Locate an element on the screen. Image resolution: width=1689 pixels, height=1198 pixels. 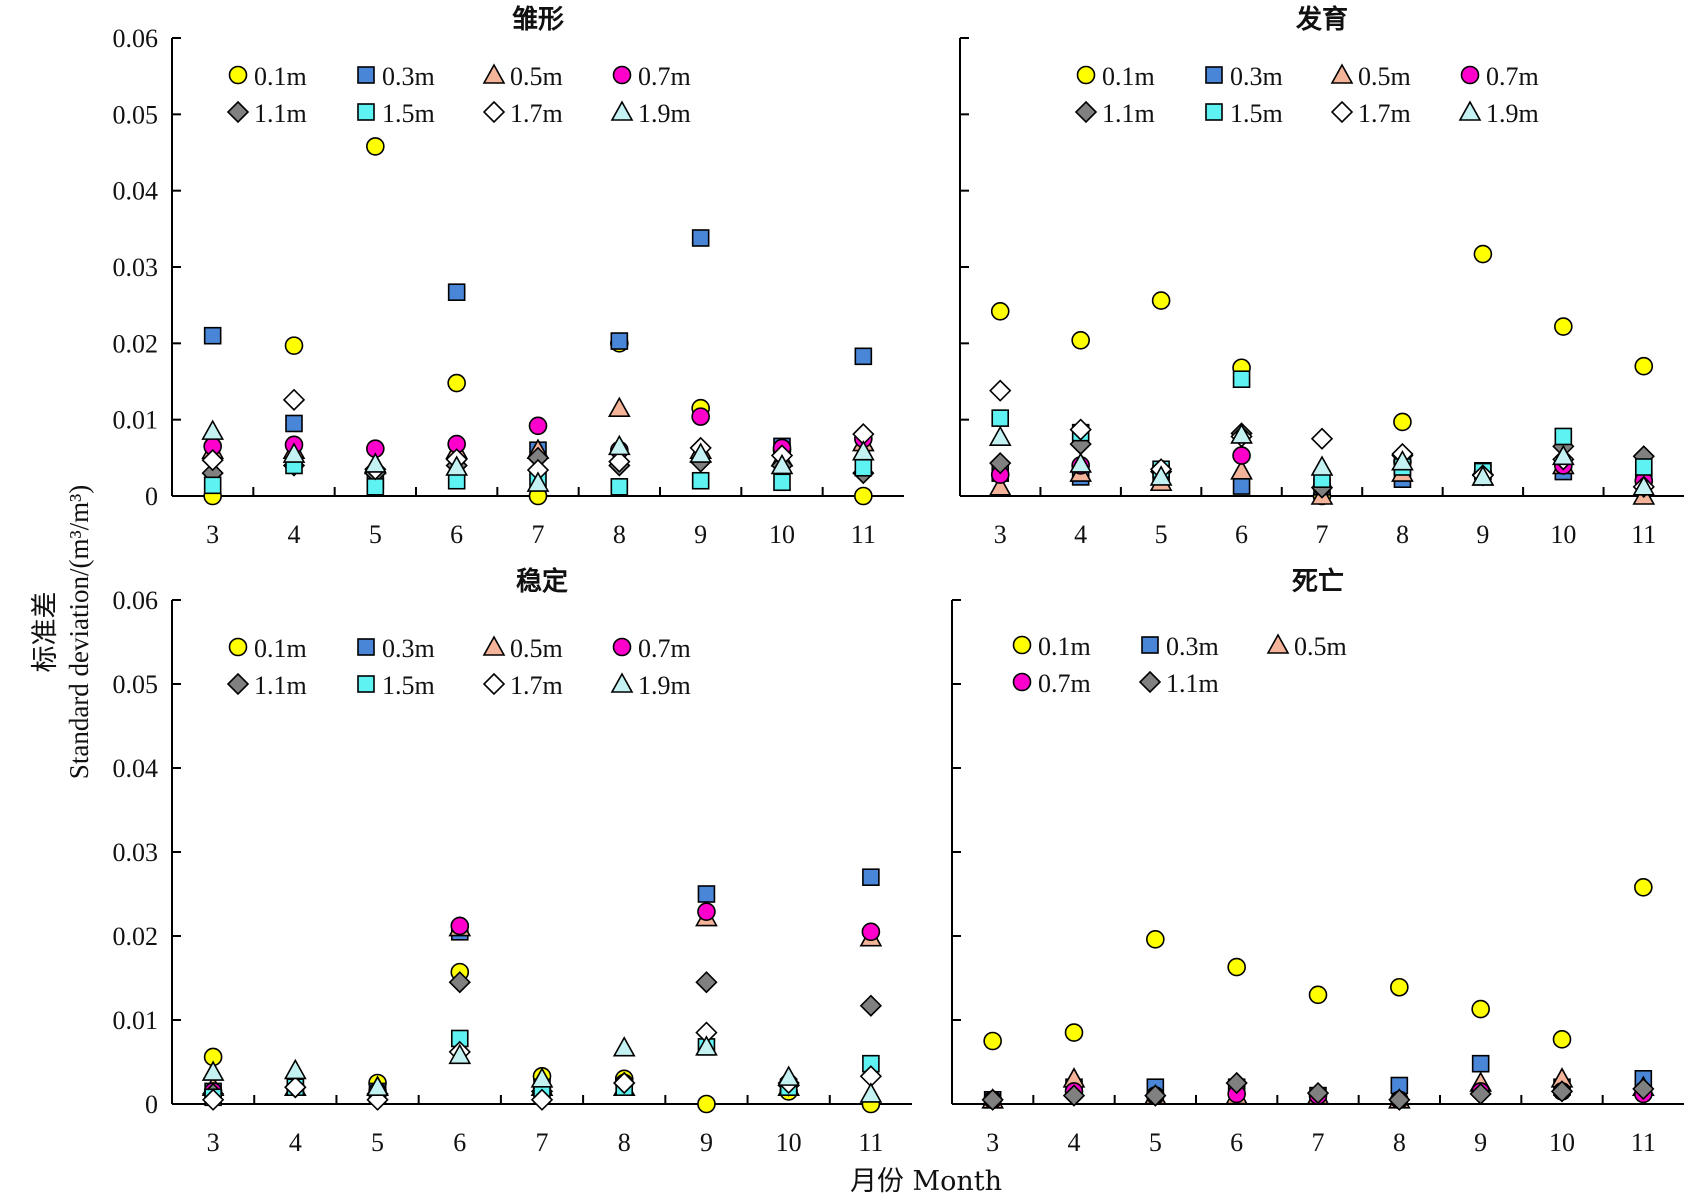
y-tick-label: 0.03 is located at coordinates (136, 852).